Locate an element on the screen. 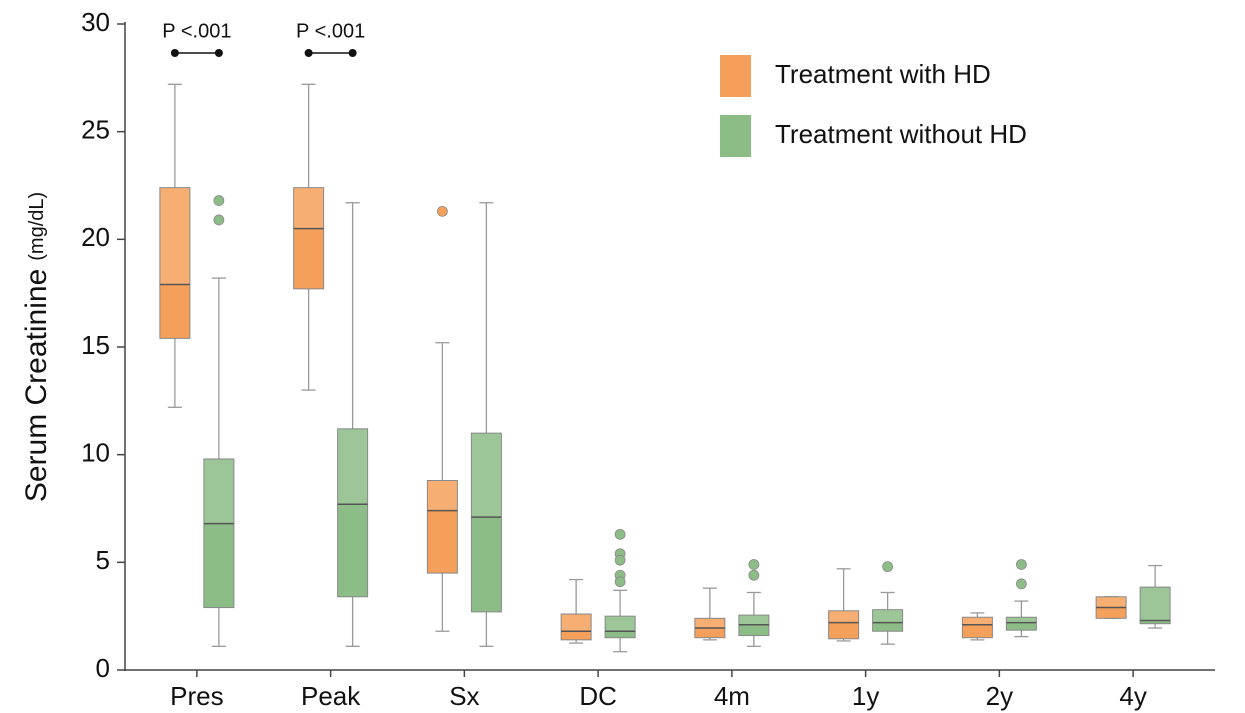  y-axis-title: Serum Creatinine is located at coordinates (36, 385).